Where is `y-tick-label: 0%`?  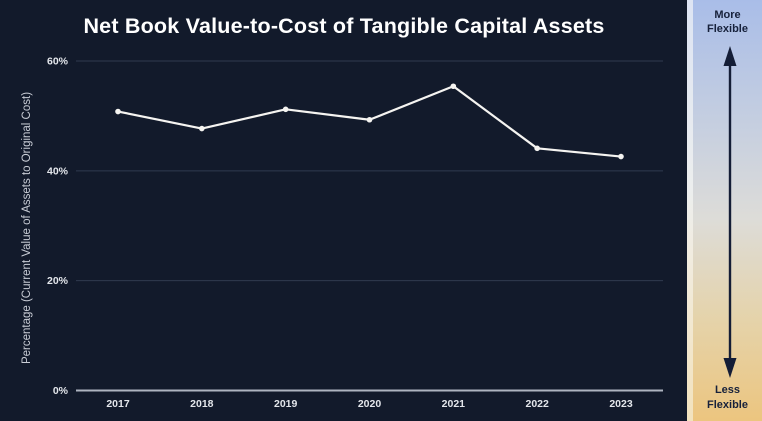
y-tick-label: 0% is located at coordinates (61, 391).